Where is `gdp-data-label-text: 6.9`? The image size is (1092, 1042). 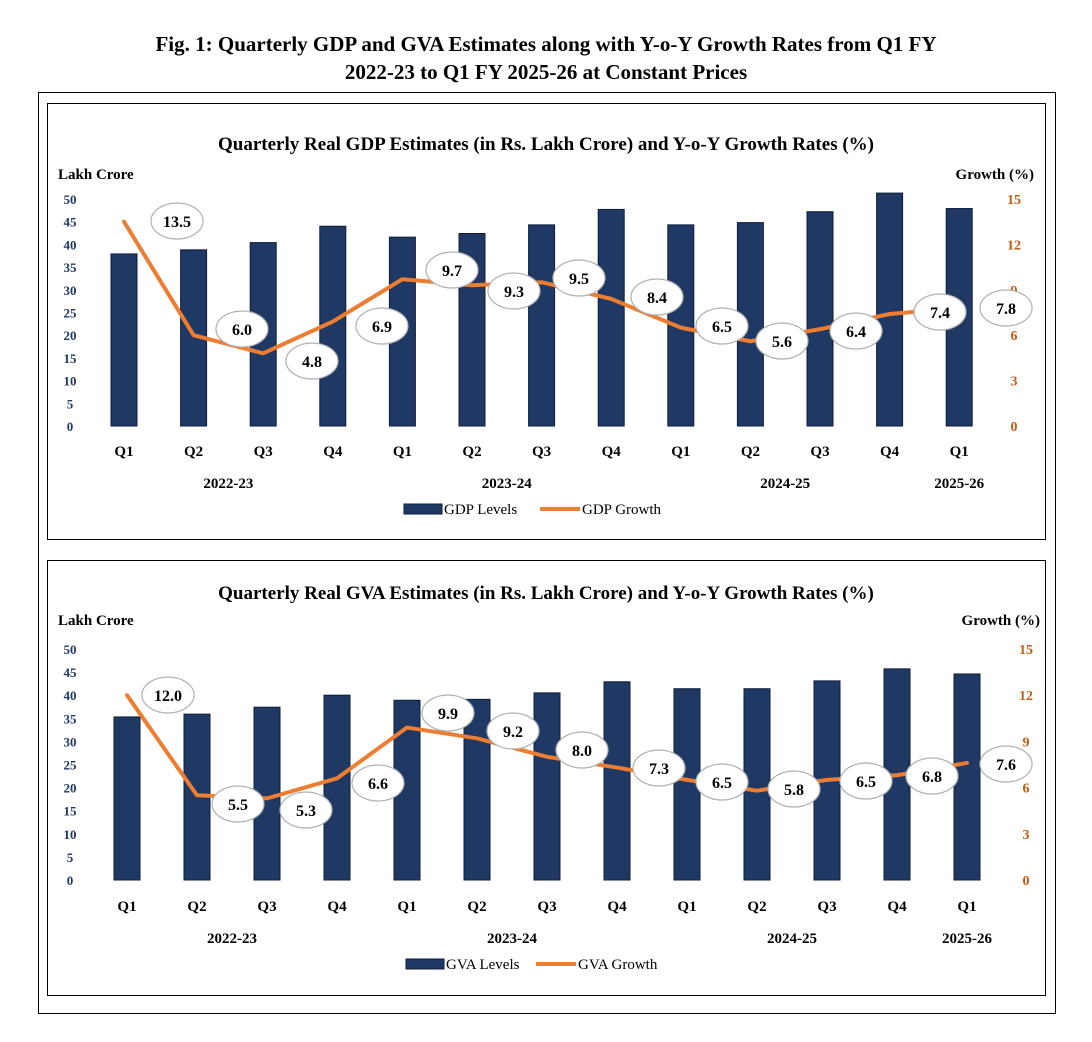 gdp-data-label-text: 6.9 is located at coordinates (382, 327).